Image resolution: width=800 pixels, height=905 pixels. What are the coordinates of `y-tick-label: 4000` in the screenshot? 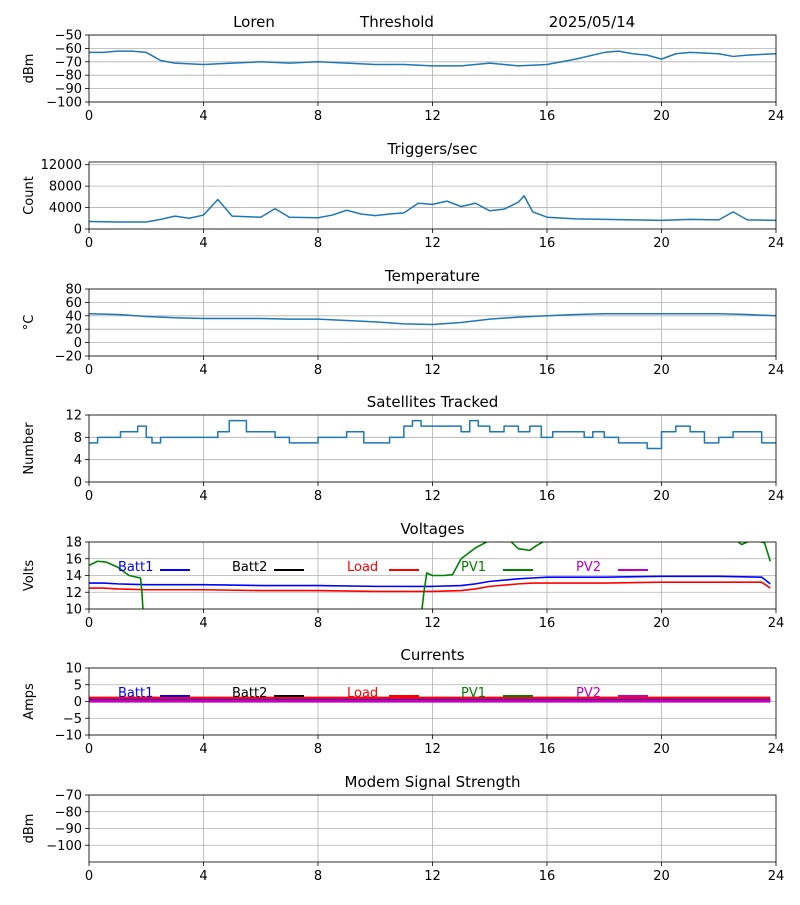 It's located at (65, 208).